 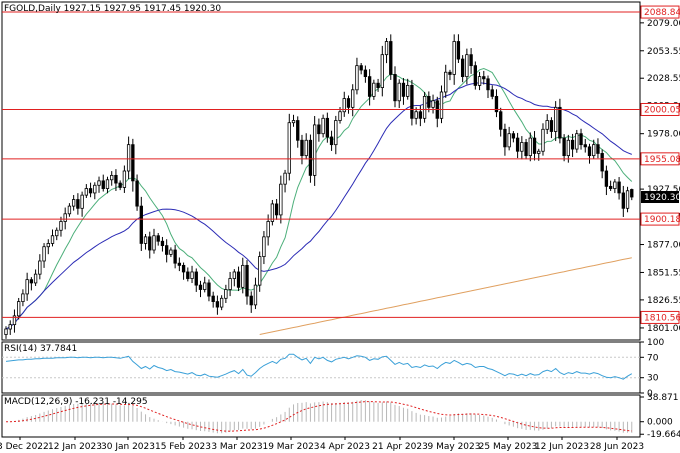 I want to click on macd-tick-label: 38.871, so click(x=663, y=398).